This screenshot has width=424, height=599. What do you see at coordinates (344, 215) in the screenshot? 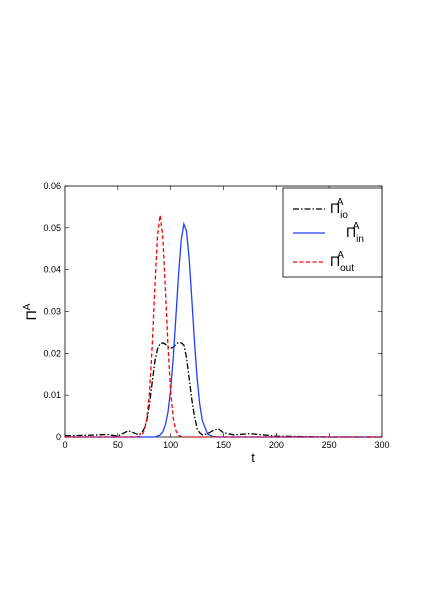
I see `legend-label-sub: io` at bounding box center [344, 215].